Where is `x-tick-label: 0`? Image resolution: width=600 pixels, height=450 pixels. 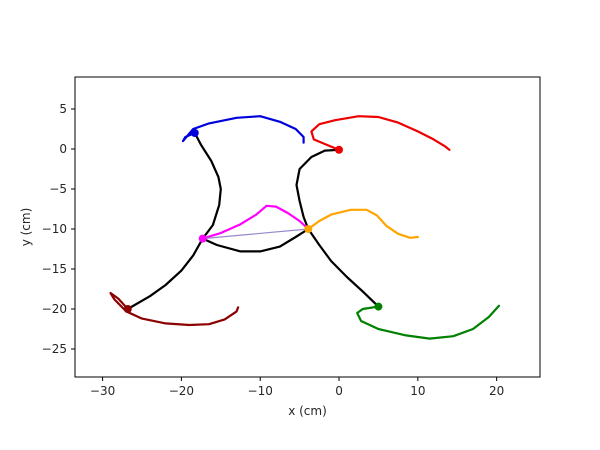
x-tick-label: 0 is located at coordinates (339, 391).